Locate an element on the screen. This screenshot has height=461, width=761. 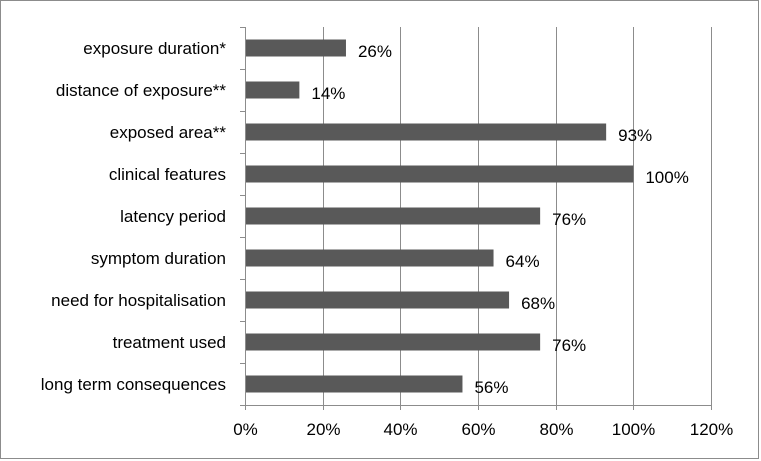
category-label: long term consequences is located at coordinates (133, 384).